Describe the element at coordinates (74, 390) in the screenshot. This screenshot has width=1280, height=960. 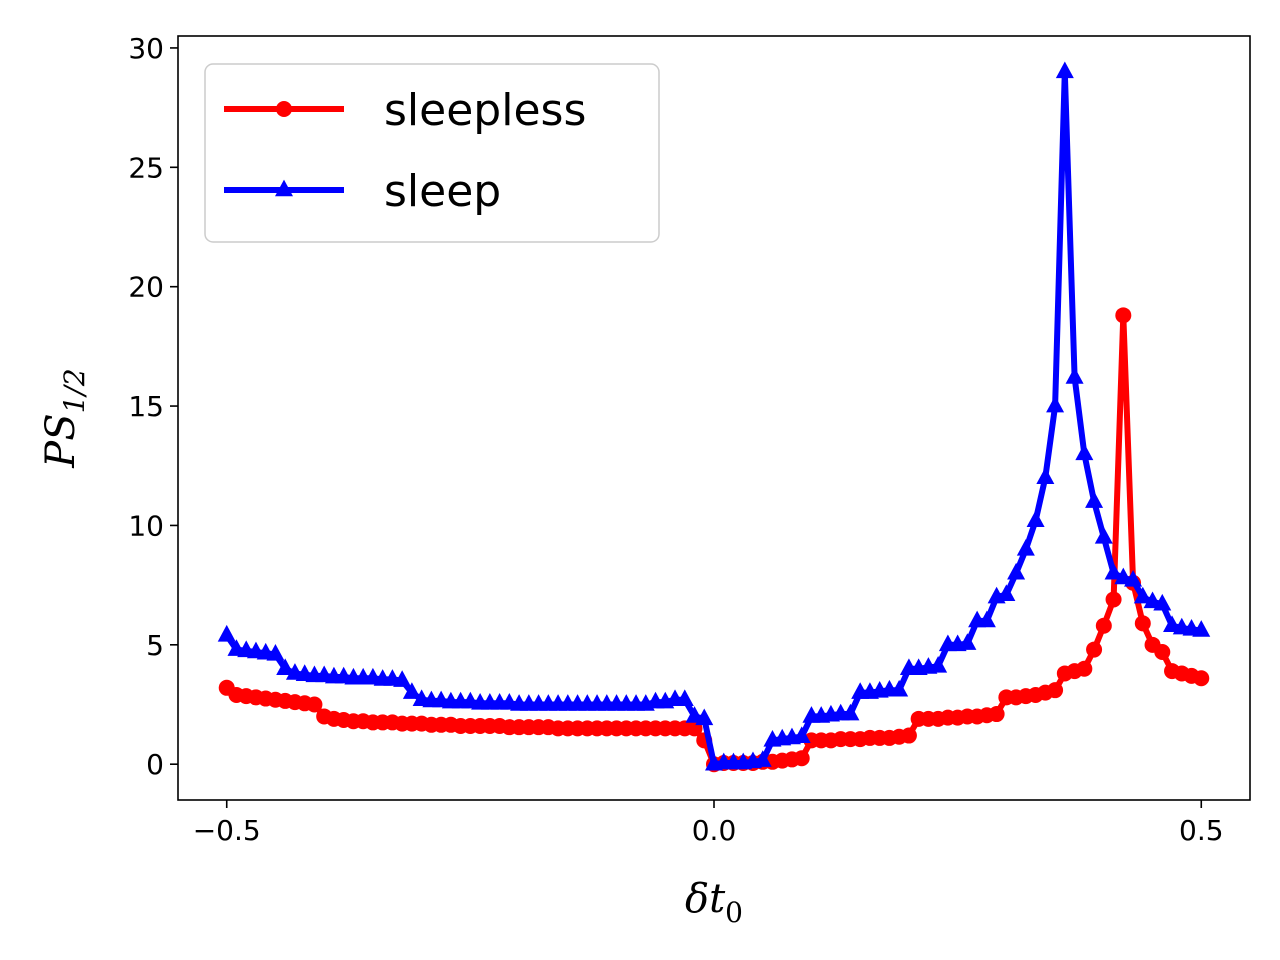
I see `y-axis-label-subscript: 1/2` at that location.